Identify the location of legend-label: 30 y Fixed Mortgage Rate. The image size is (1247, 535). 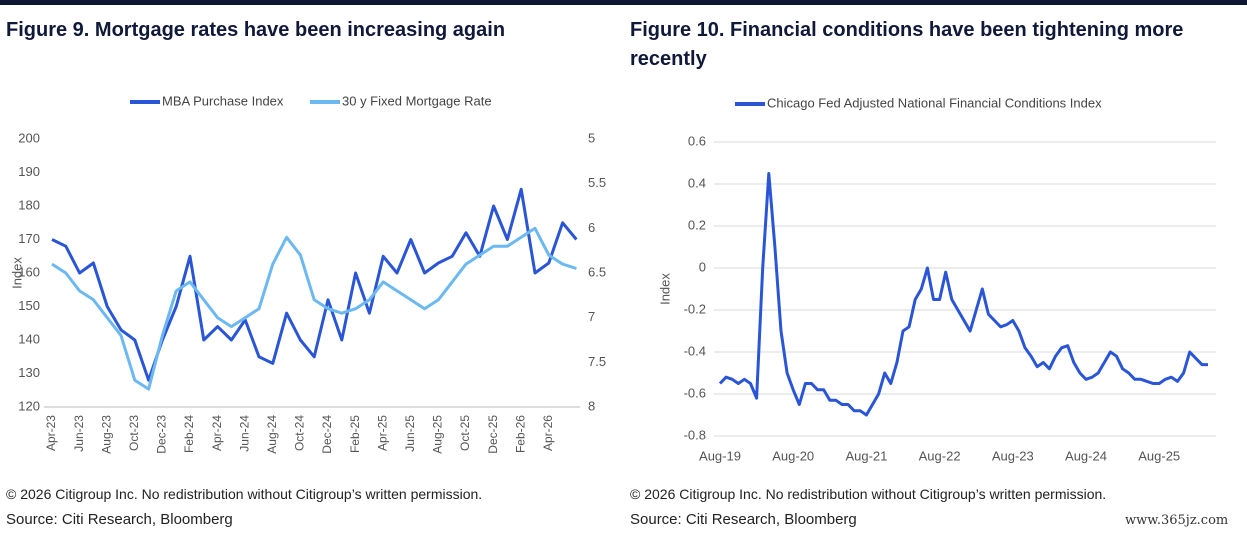
(417, 100).